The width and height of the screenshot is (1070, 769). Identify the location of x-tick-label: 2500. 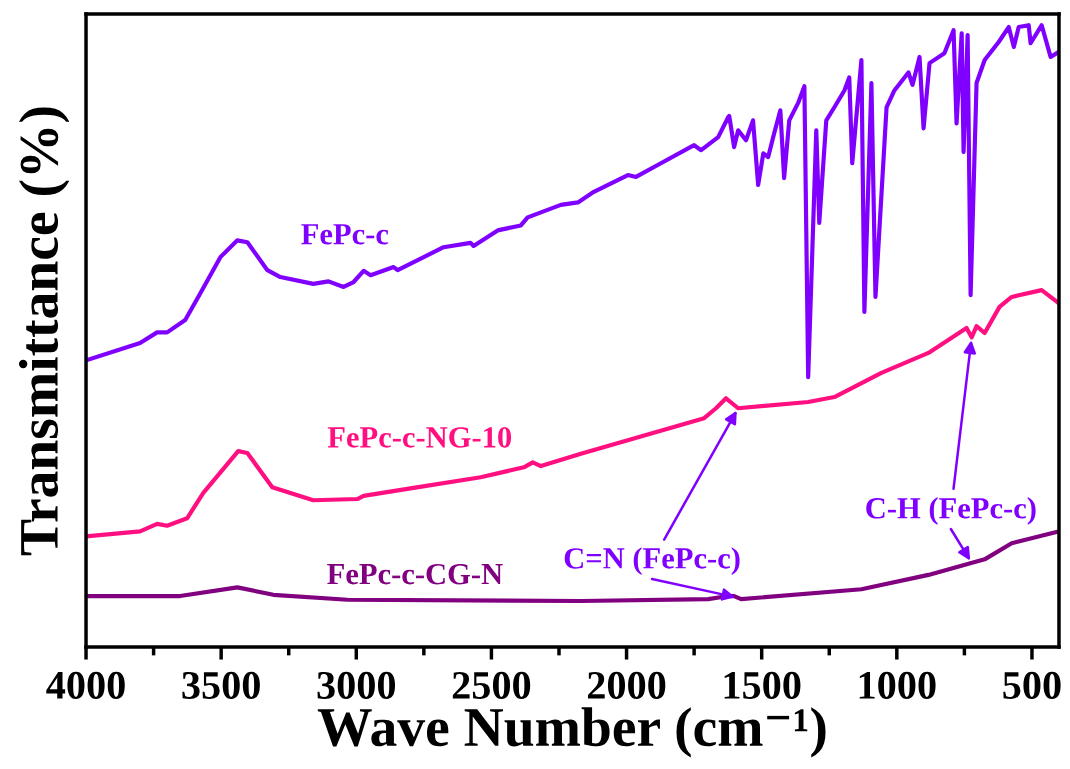
(491, 685).